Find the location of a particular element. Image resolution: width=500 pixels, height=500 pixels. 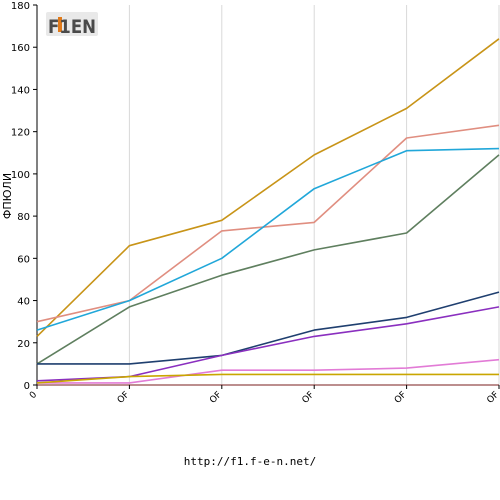

x-tick-label: 0 is located at coordinates (33, 395).